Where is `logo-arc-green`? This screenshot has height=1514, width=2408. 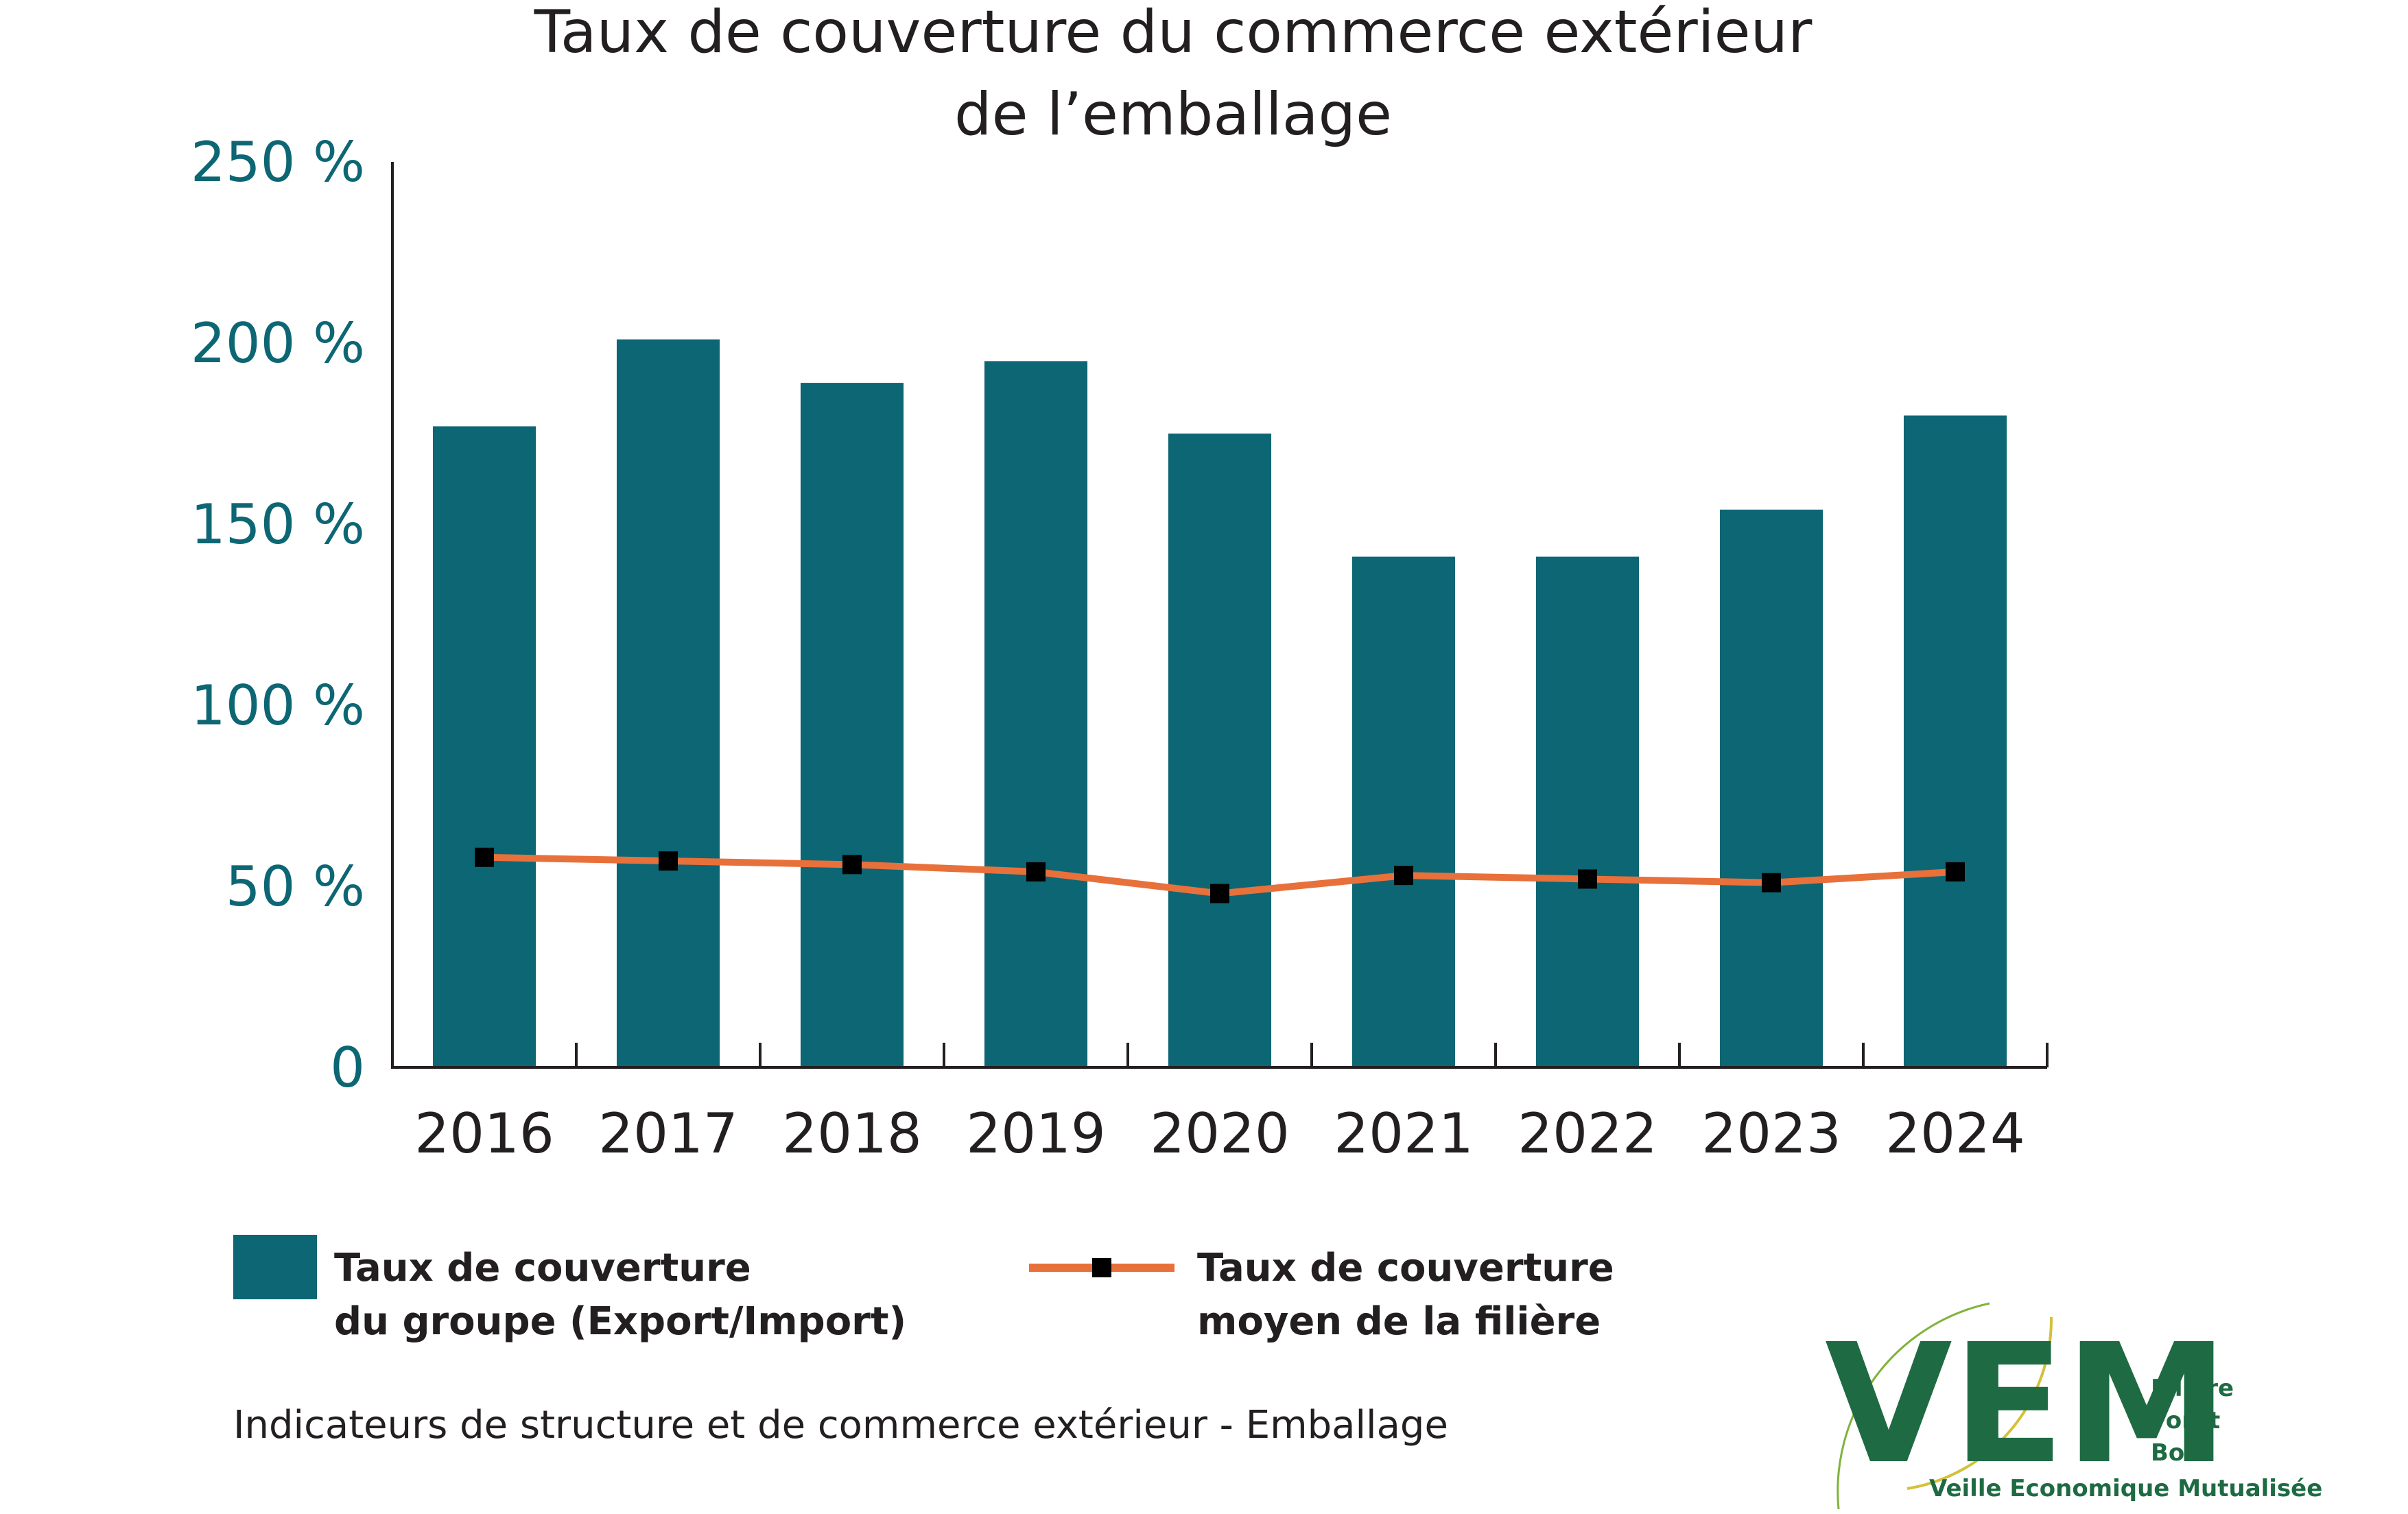
logo-arc-green is located at coordinates (1914, 1406).